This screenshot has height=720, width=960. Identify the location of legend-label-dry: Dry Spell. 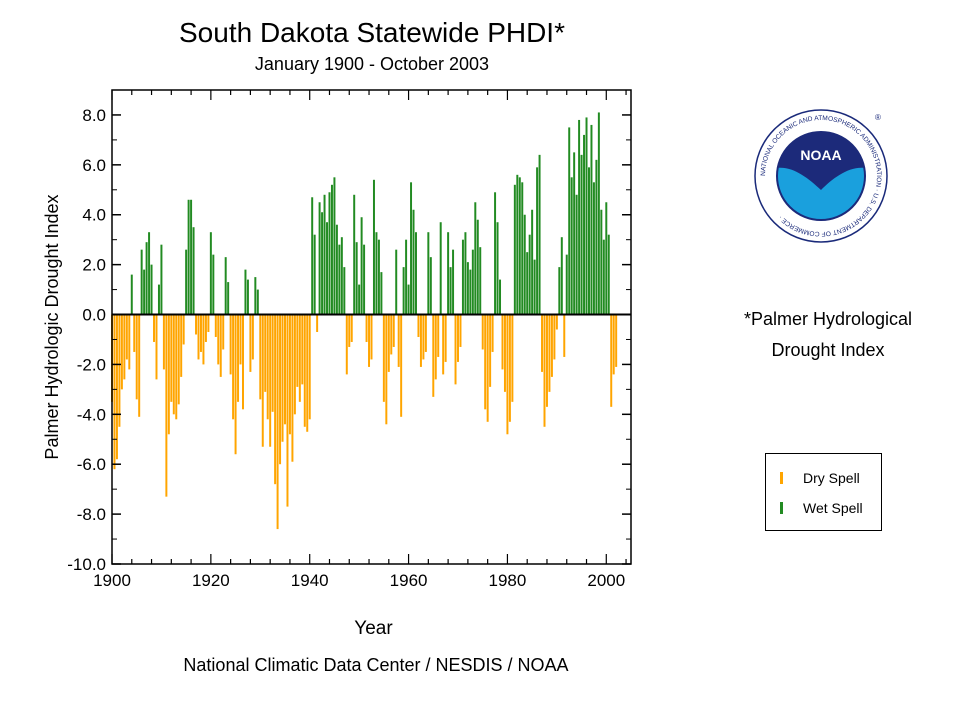
(831, 478).